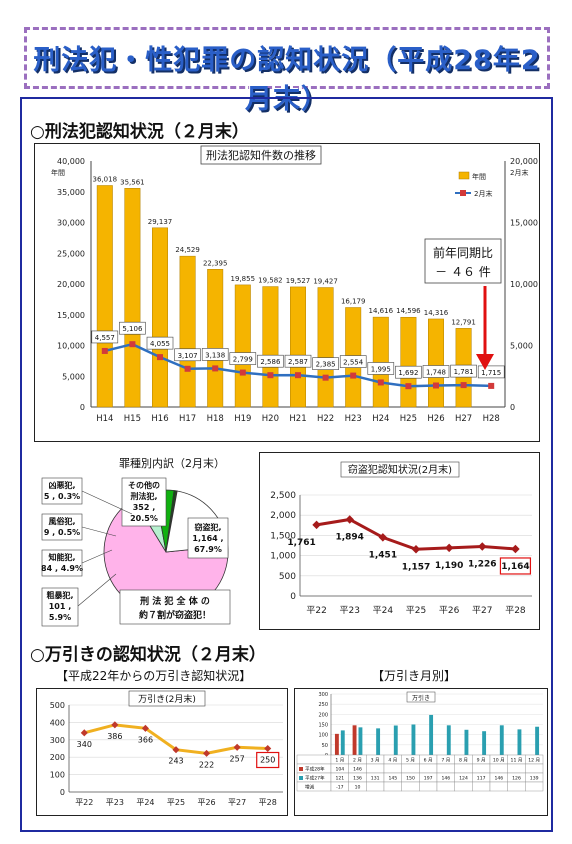 This screenshot has height=844, width=572. Describe the element at coordinates (84, 744) in the screenshot. I see `data-label: 340` at that location.